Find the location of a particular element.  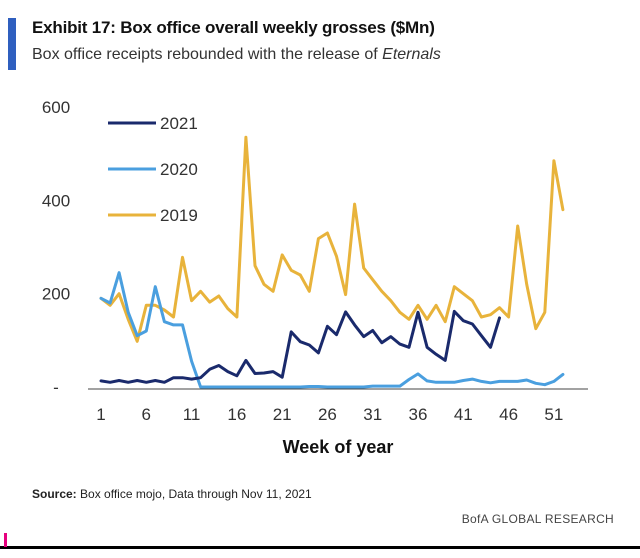

y-tick-label: 400 is located at coordinates (56, 200).